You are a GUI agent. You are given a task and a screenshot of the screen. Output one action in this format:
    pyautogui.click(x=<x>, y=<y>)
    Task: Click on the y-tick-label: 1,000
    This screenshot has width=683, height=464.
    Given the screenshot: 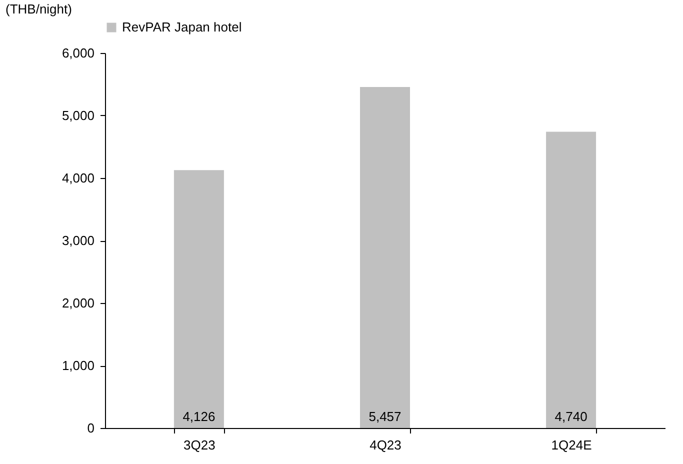 What is the action you would take?
    pyautogui.click(x=78, y=365)
    